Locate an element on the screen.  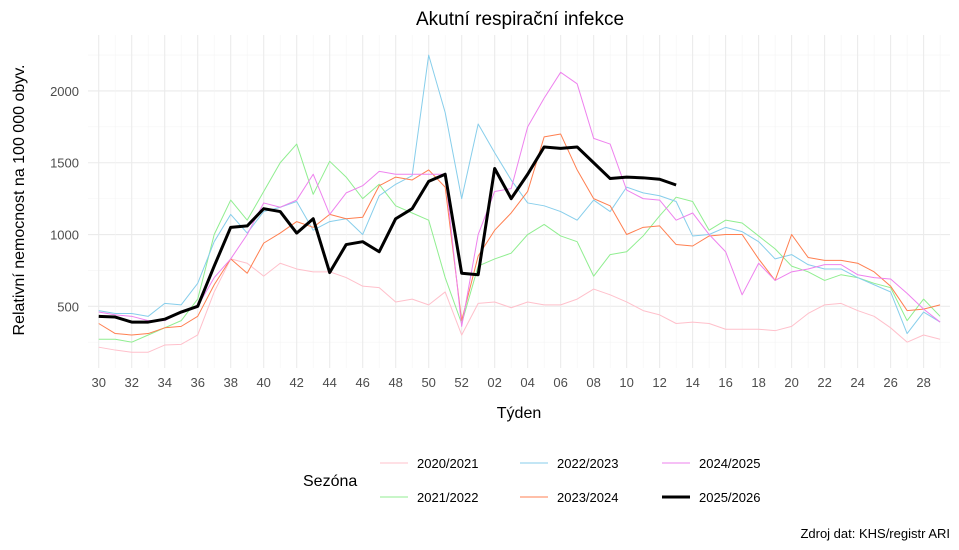
x-axis-label: Týden is located at coordinates (519, 413).